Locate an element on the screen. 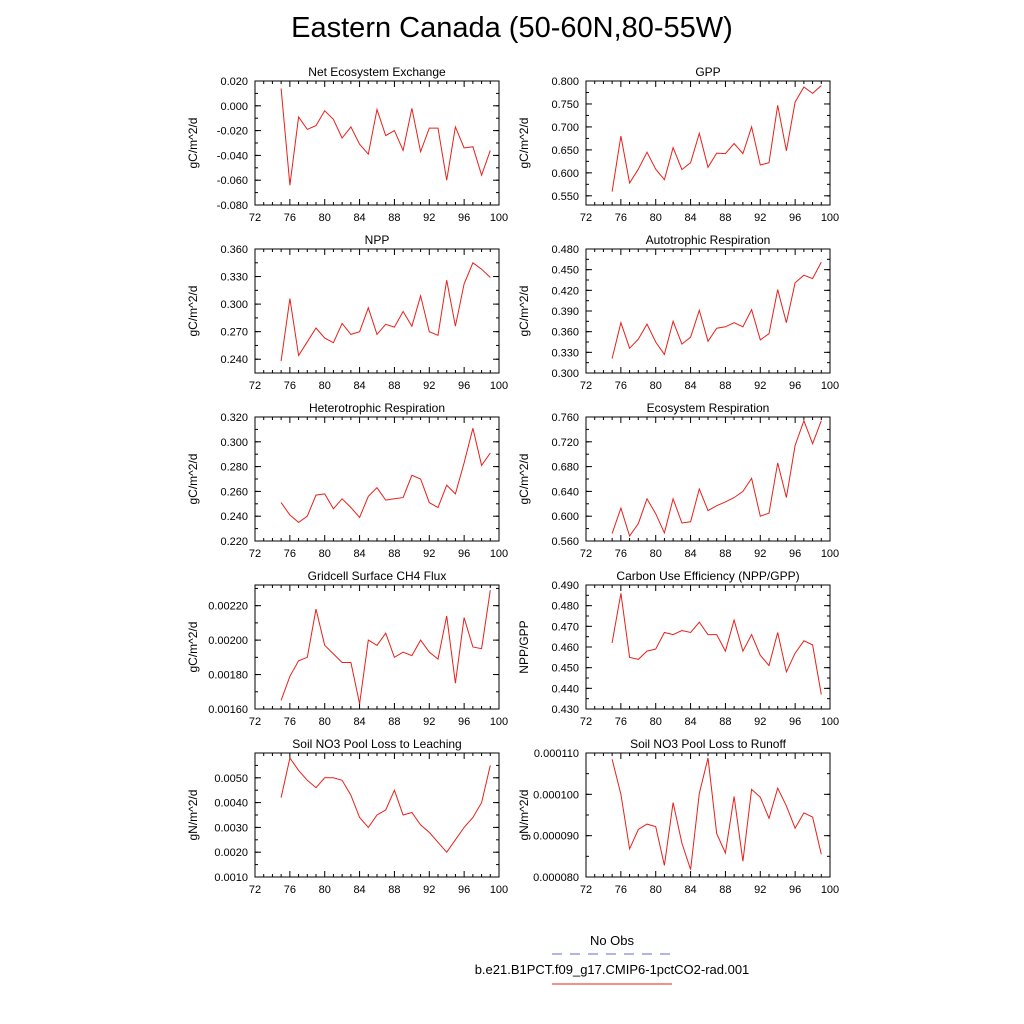 The image size is (1024, 1024). y-tick-label: 0.800 is located at coordinates (565, 82).